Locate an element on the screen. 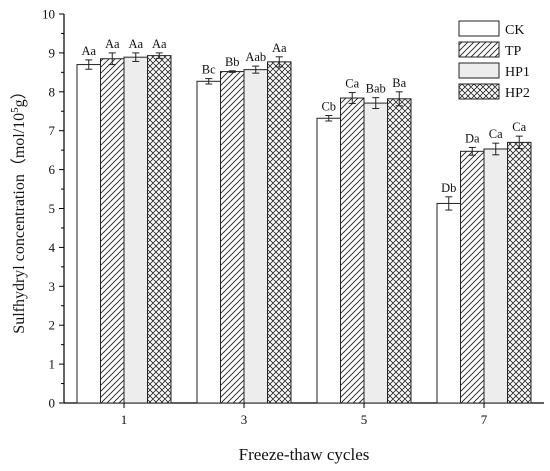  x-tick-label: 7 is located at coordinates (484, 419).